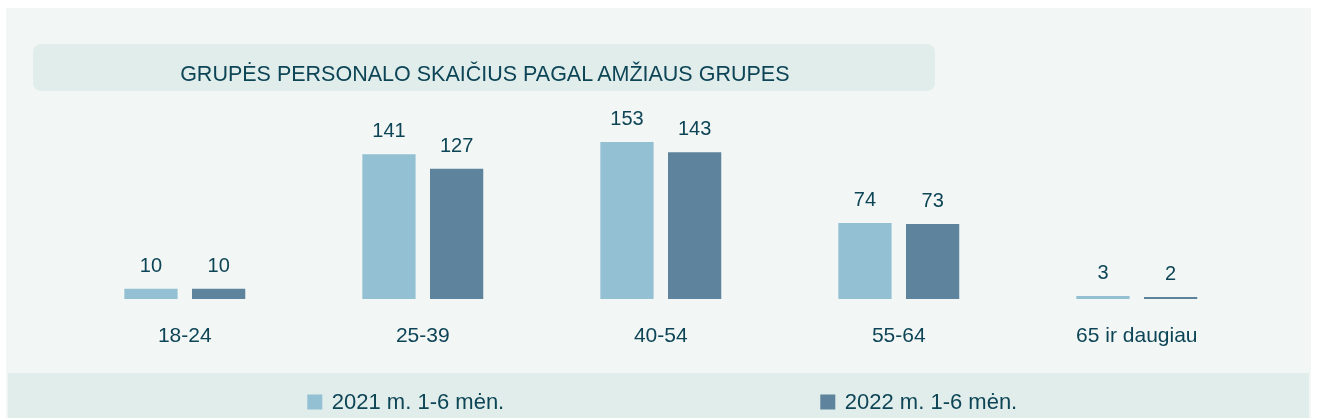  What do you see at coordinates (1137, 334) in the screenshot?
I see `x-tick-label: 65 ir daugiau` at bounding box center [1137, 334].